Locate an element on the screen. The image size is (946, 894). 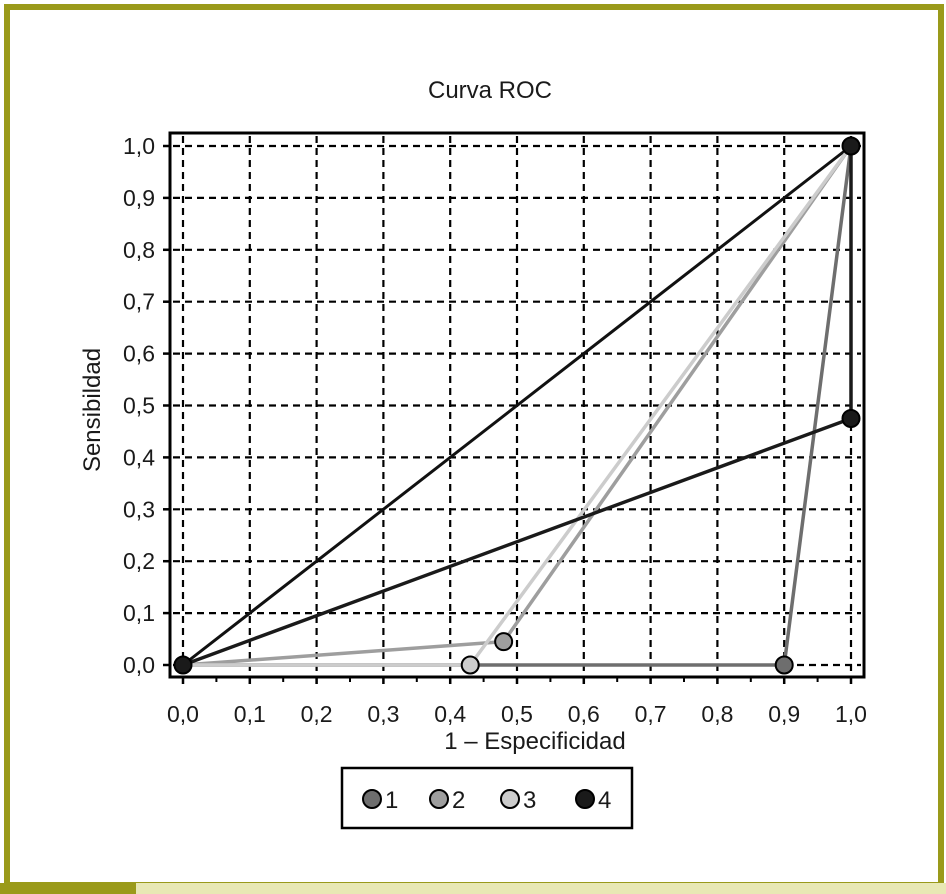
x-tick-label: 0,7 is located at coordinates (651, 714).